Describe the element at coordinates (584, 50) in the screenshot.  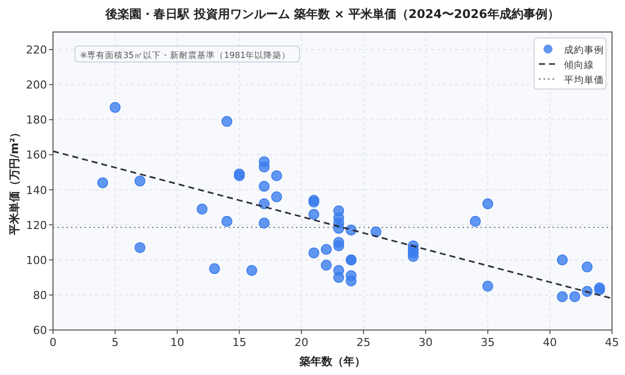
I see `legend-label: 成約事例` at that location.